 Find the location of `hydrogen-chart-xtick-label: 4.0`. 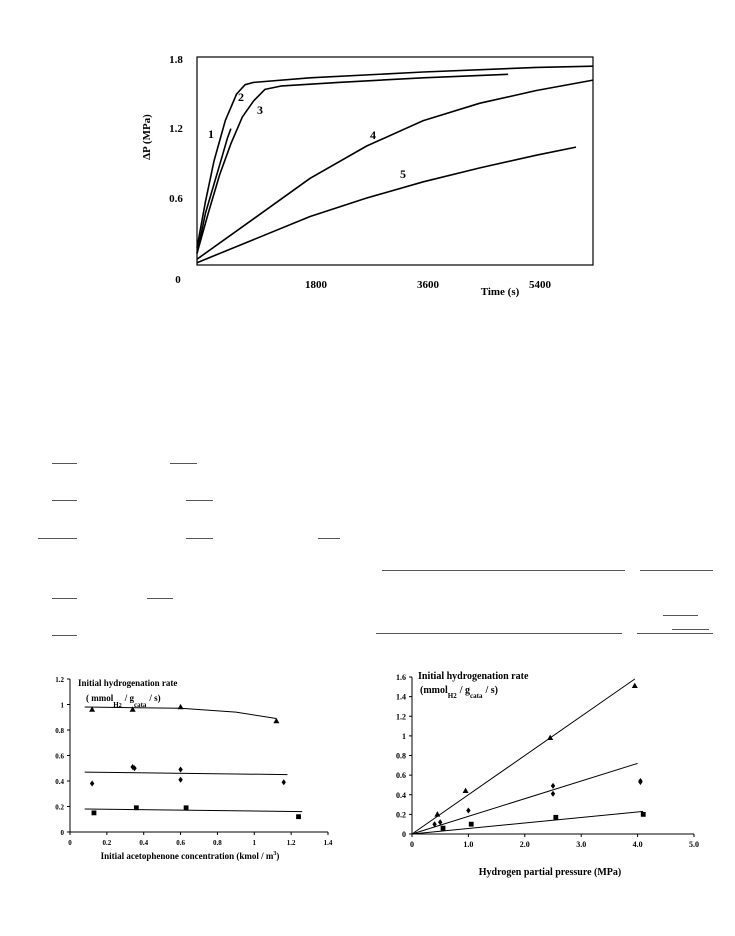

hydrogen-chart-xtick-label: 4.0 is located at coordinates (638, 844).